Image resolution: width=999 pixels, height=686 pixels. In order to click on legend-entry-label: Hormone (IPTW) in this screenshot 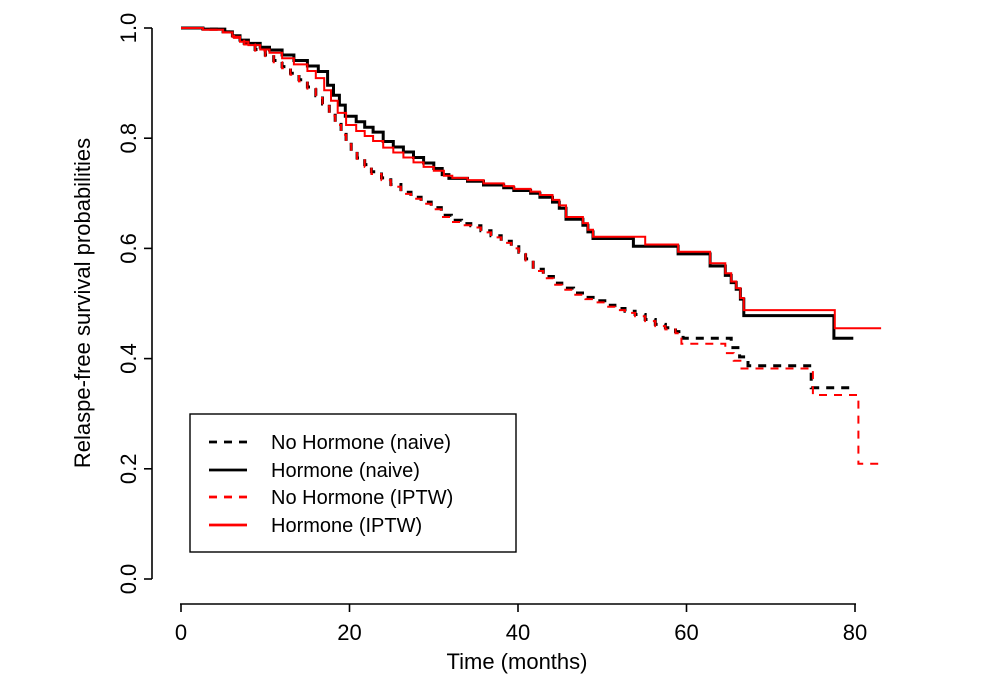, I will do `click(346, 526)`.